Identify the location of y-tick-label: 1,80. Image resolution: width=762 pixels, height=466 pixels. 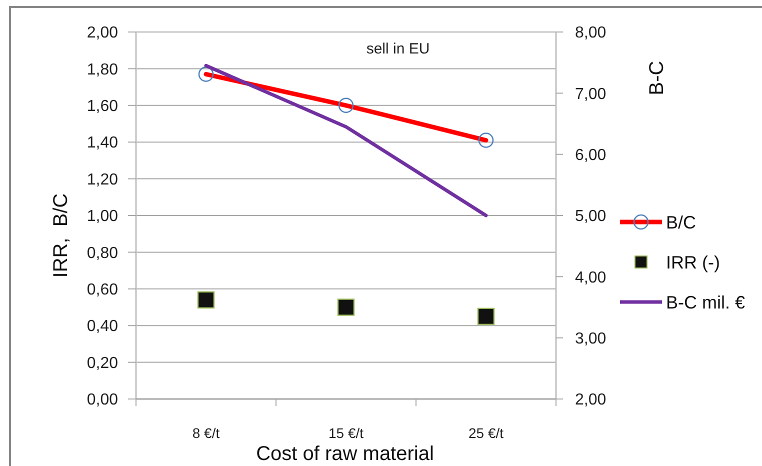
(102, 69).